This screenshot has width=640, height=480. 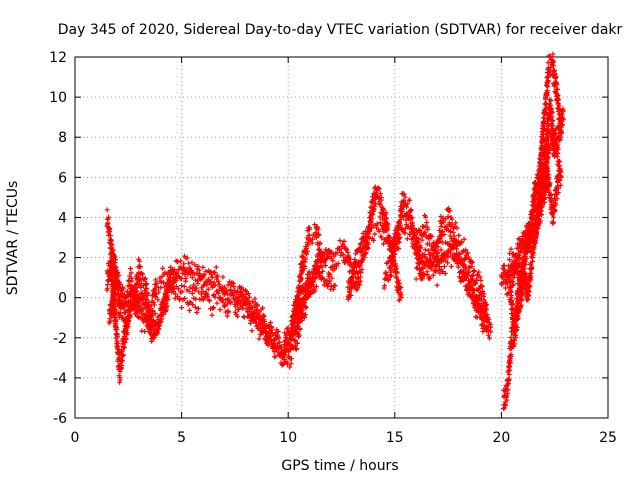 What do you see at coordinates (60, 379) in the screenshot?
I see `y-tick-label: -4` at bounding box center [60, 379].